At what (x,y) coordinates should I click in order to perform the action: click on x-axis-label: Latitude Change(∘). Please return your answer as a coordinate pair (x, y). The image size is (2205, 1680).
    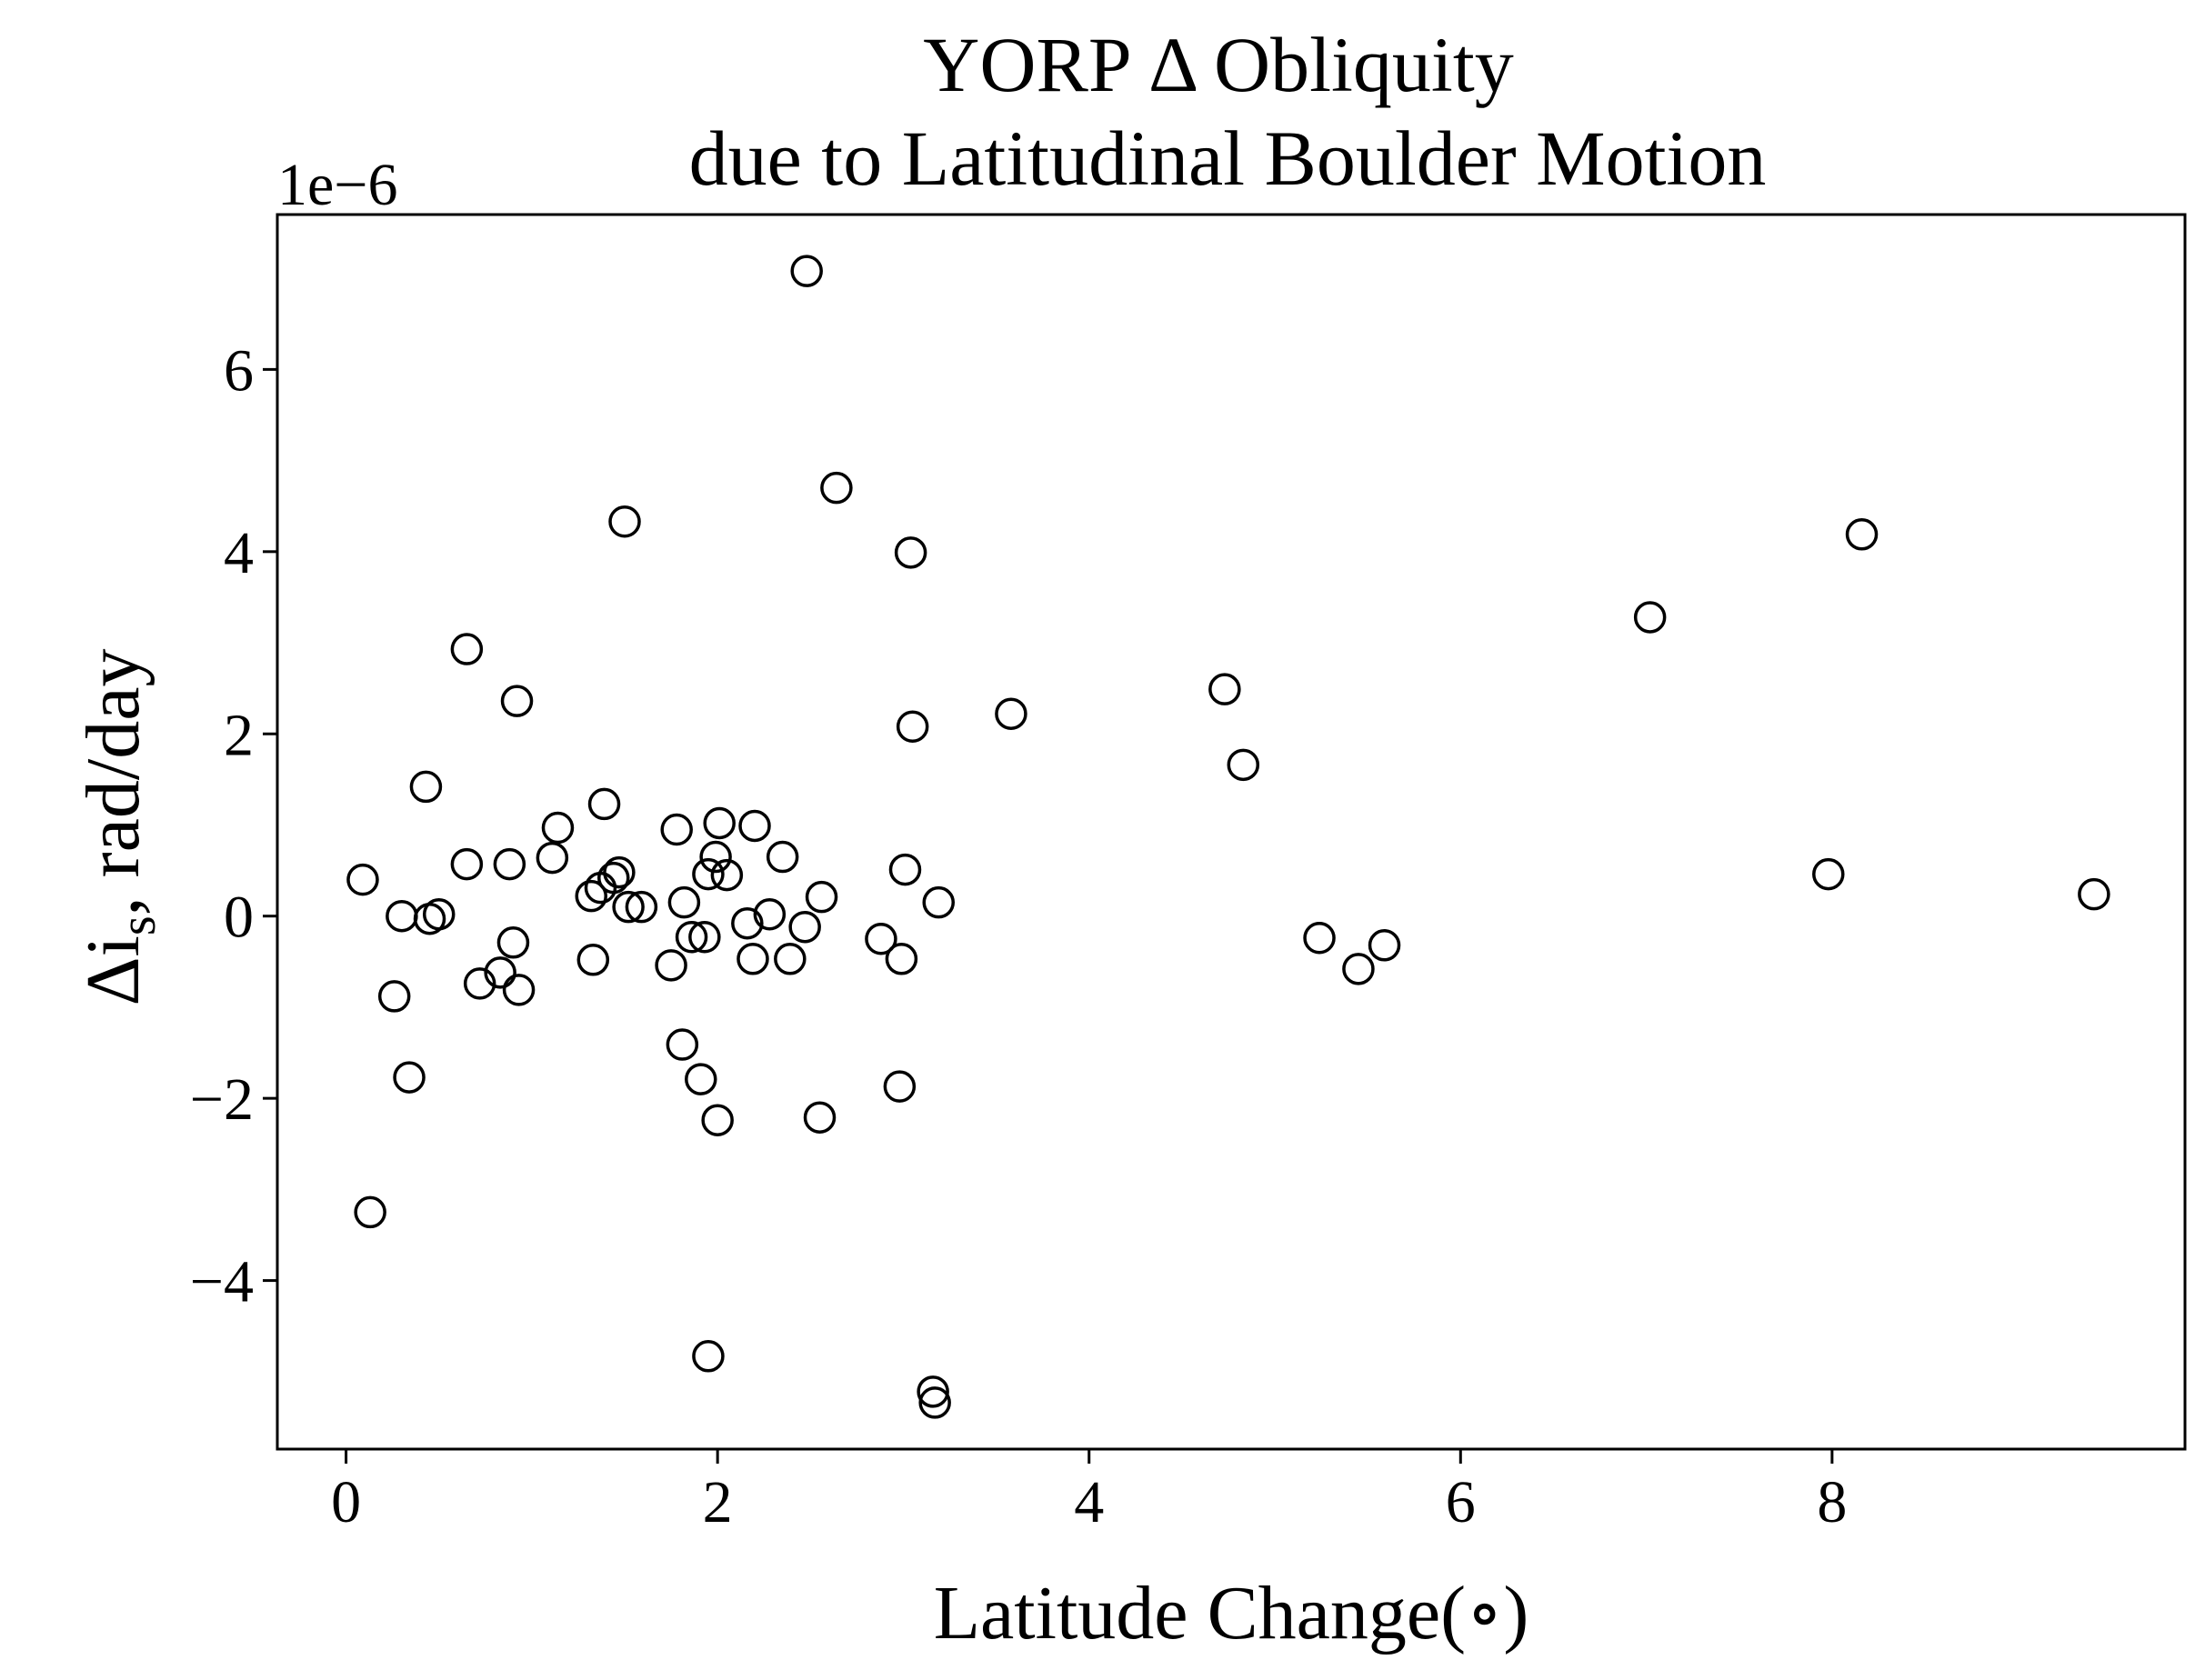
    Looking at the image, I should click on (1231, 1613).